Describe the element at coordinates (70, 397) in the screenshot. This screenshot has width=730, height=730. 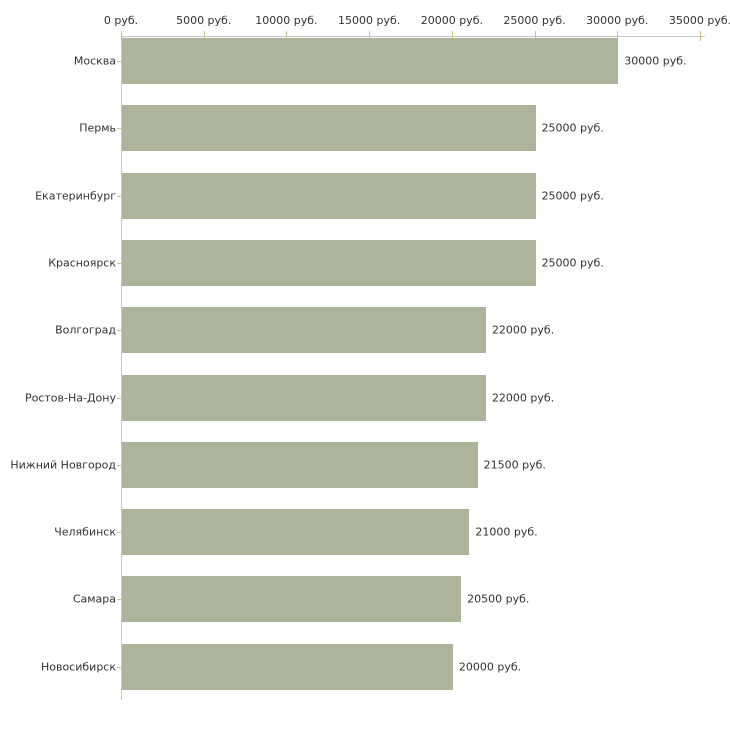
I see `category-label: Ростов-На-Дону` at that location.